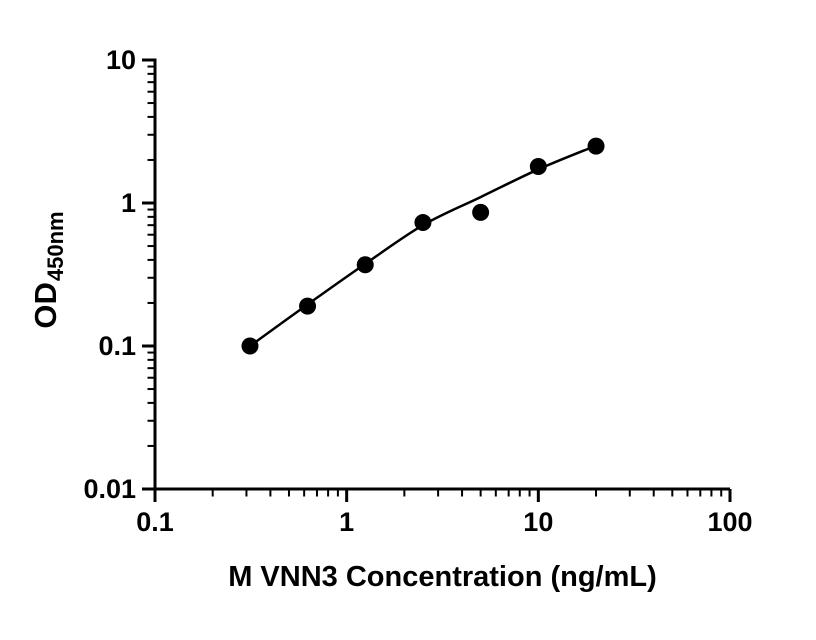  What do you see at coordinates (55, 246) in the screenshot?
I see `y-axis-title-subscript: 450nm` at bounding box center [55, 246].